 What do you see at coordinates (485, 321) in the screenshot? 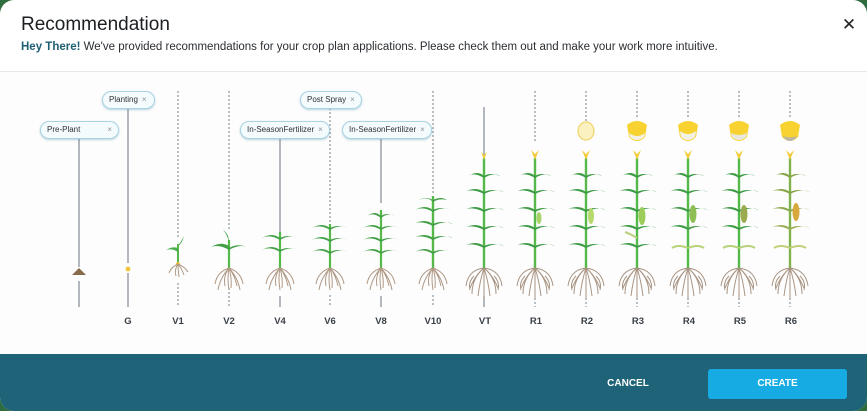
I see `stage-label-vt: VT` at bounding box center [485, 321].